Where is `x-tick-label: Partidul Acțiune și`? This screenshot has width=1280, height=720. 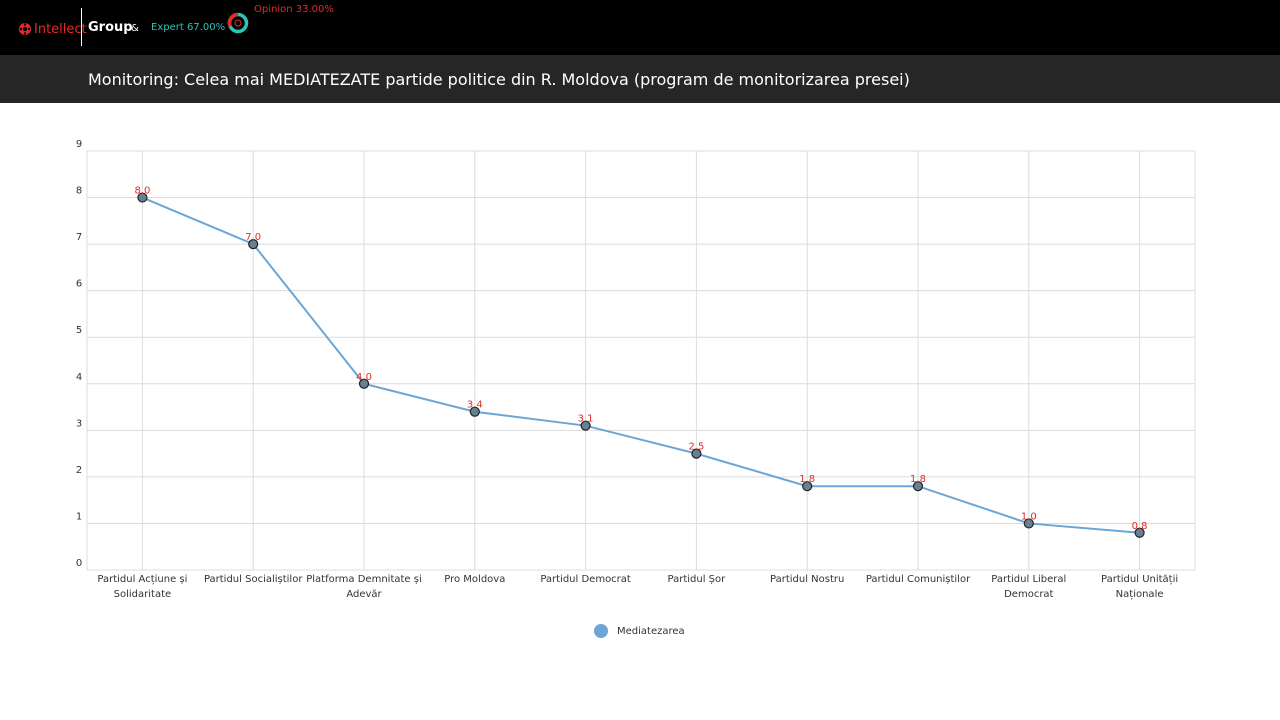 x-tick-label: Partidul Acțiune și is located at coordinates (142, 579).